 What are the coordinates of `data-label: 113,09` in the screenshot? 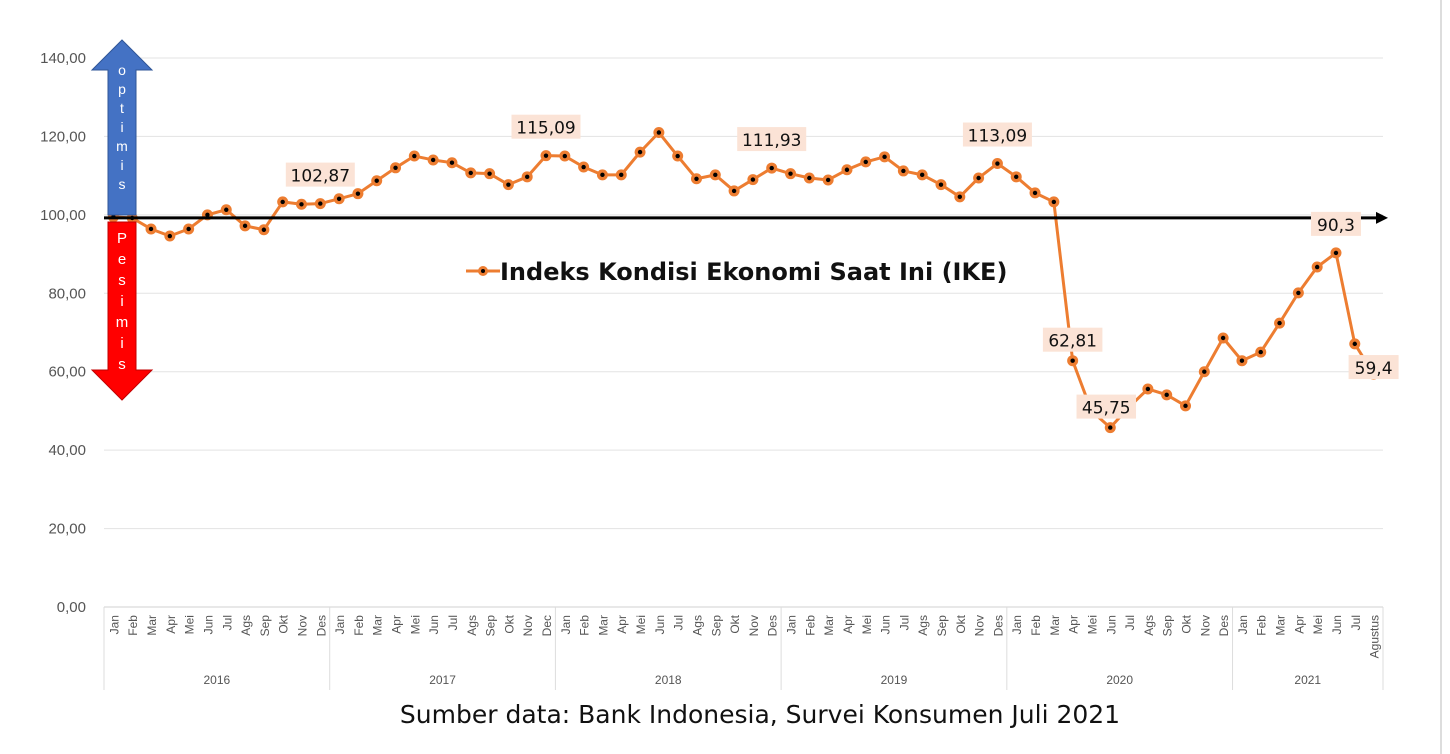 It's located at (997, 137).